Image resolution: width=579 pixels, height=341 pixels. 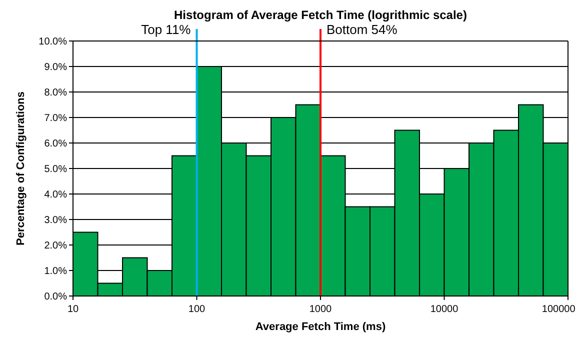 What do you see at coordinates (559, 309) in the screenshot?
I see `x-tick-label: 100000` at bounding box center [559, 309].